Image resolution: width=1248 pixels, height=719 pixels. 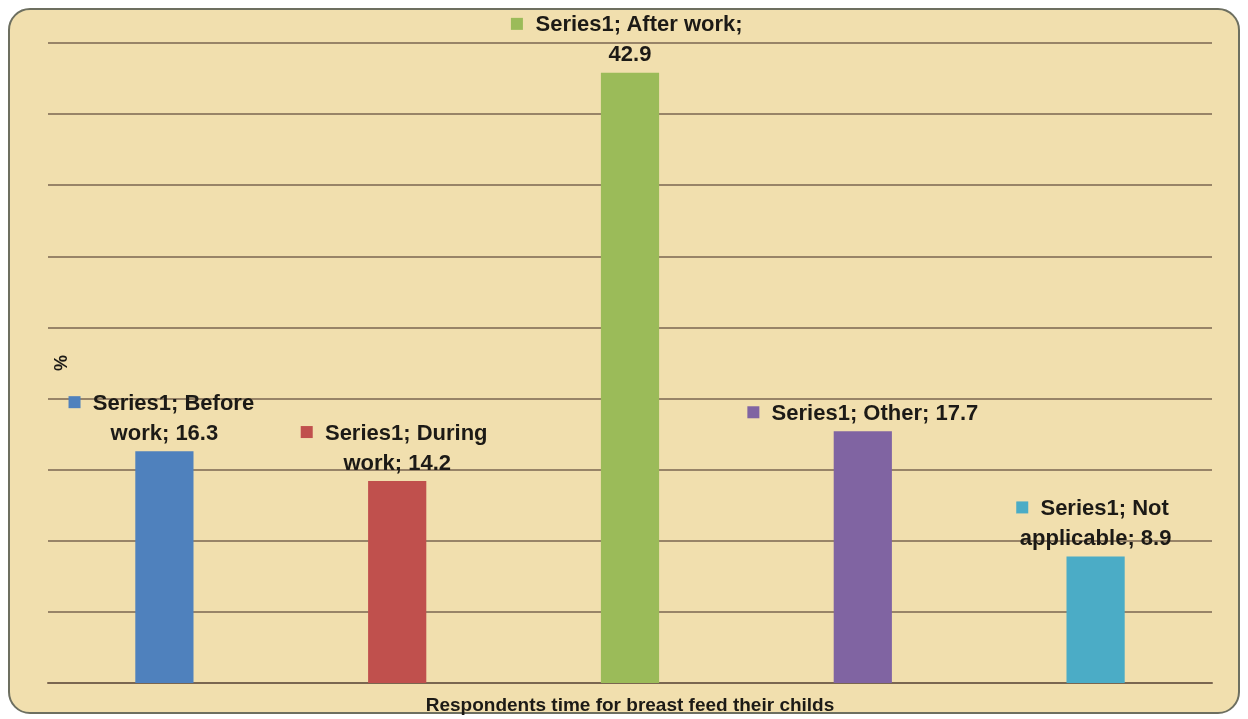 I want to click on data-label: Series1; Other; 17.7, so click(x=869, y=412).